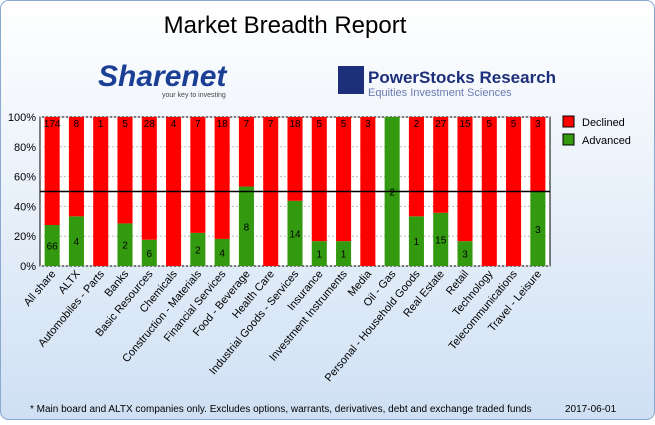 The width and height of the screenshot is (655, 425). Describe the element at coordinates (150, 124) in the screenshot. I see `data-label: 28` at that location.